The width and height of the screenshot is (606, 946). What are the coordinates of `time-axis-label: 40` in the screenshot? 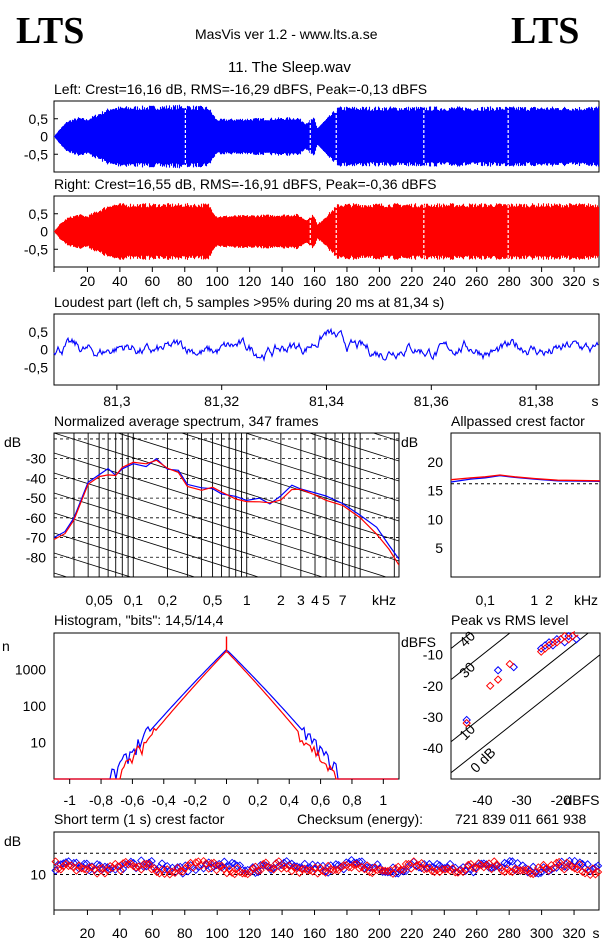 It's located at (120, 281).